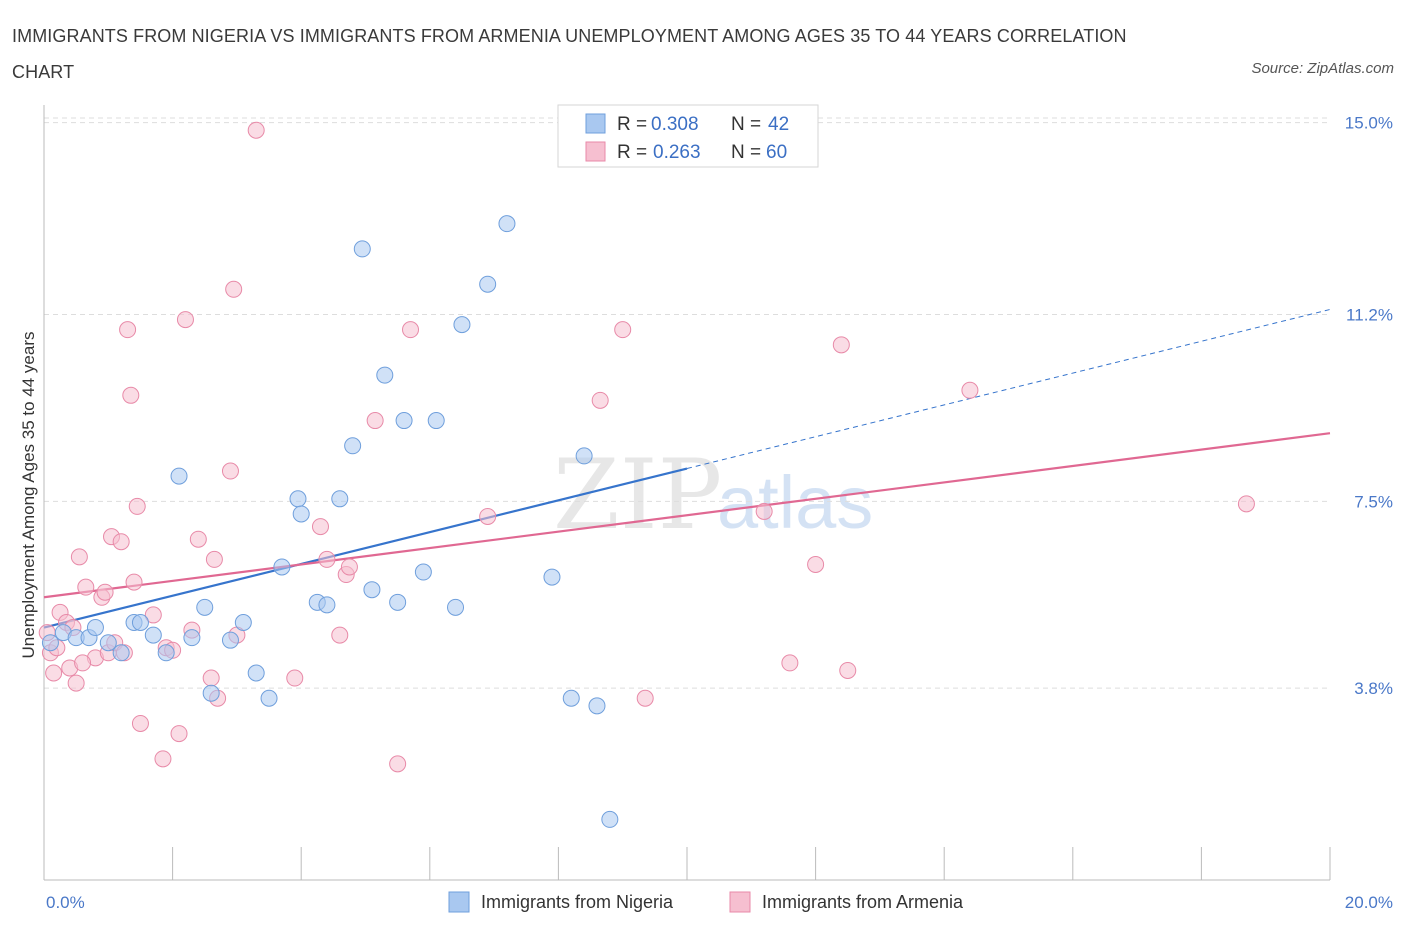  What do you see at coordinates (776, 152) in the screenshot?
I see `legend-n-value: 60` at bounding box center [776, 152].